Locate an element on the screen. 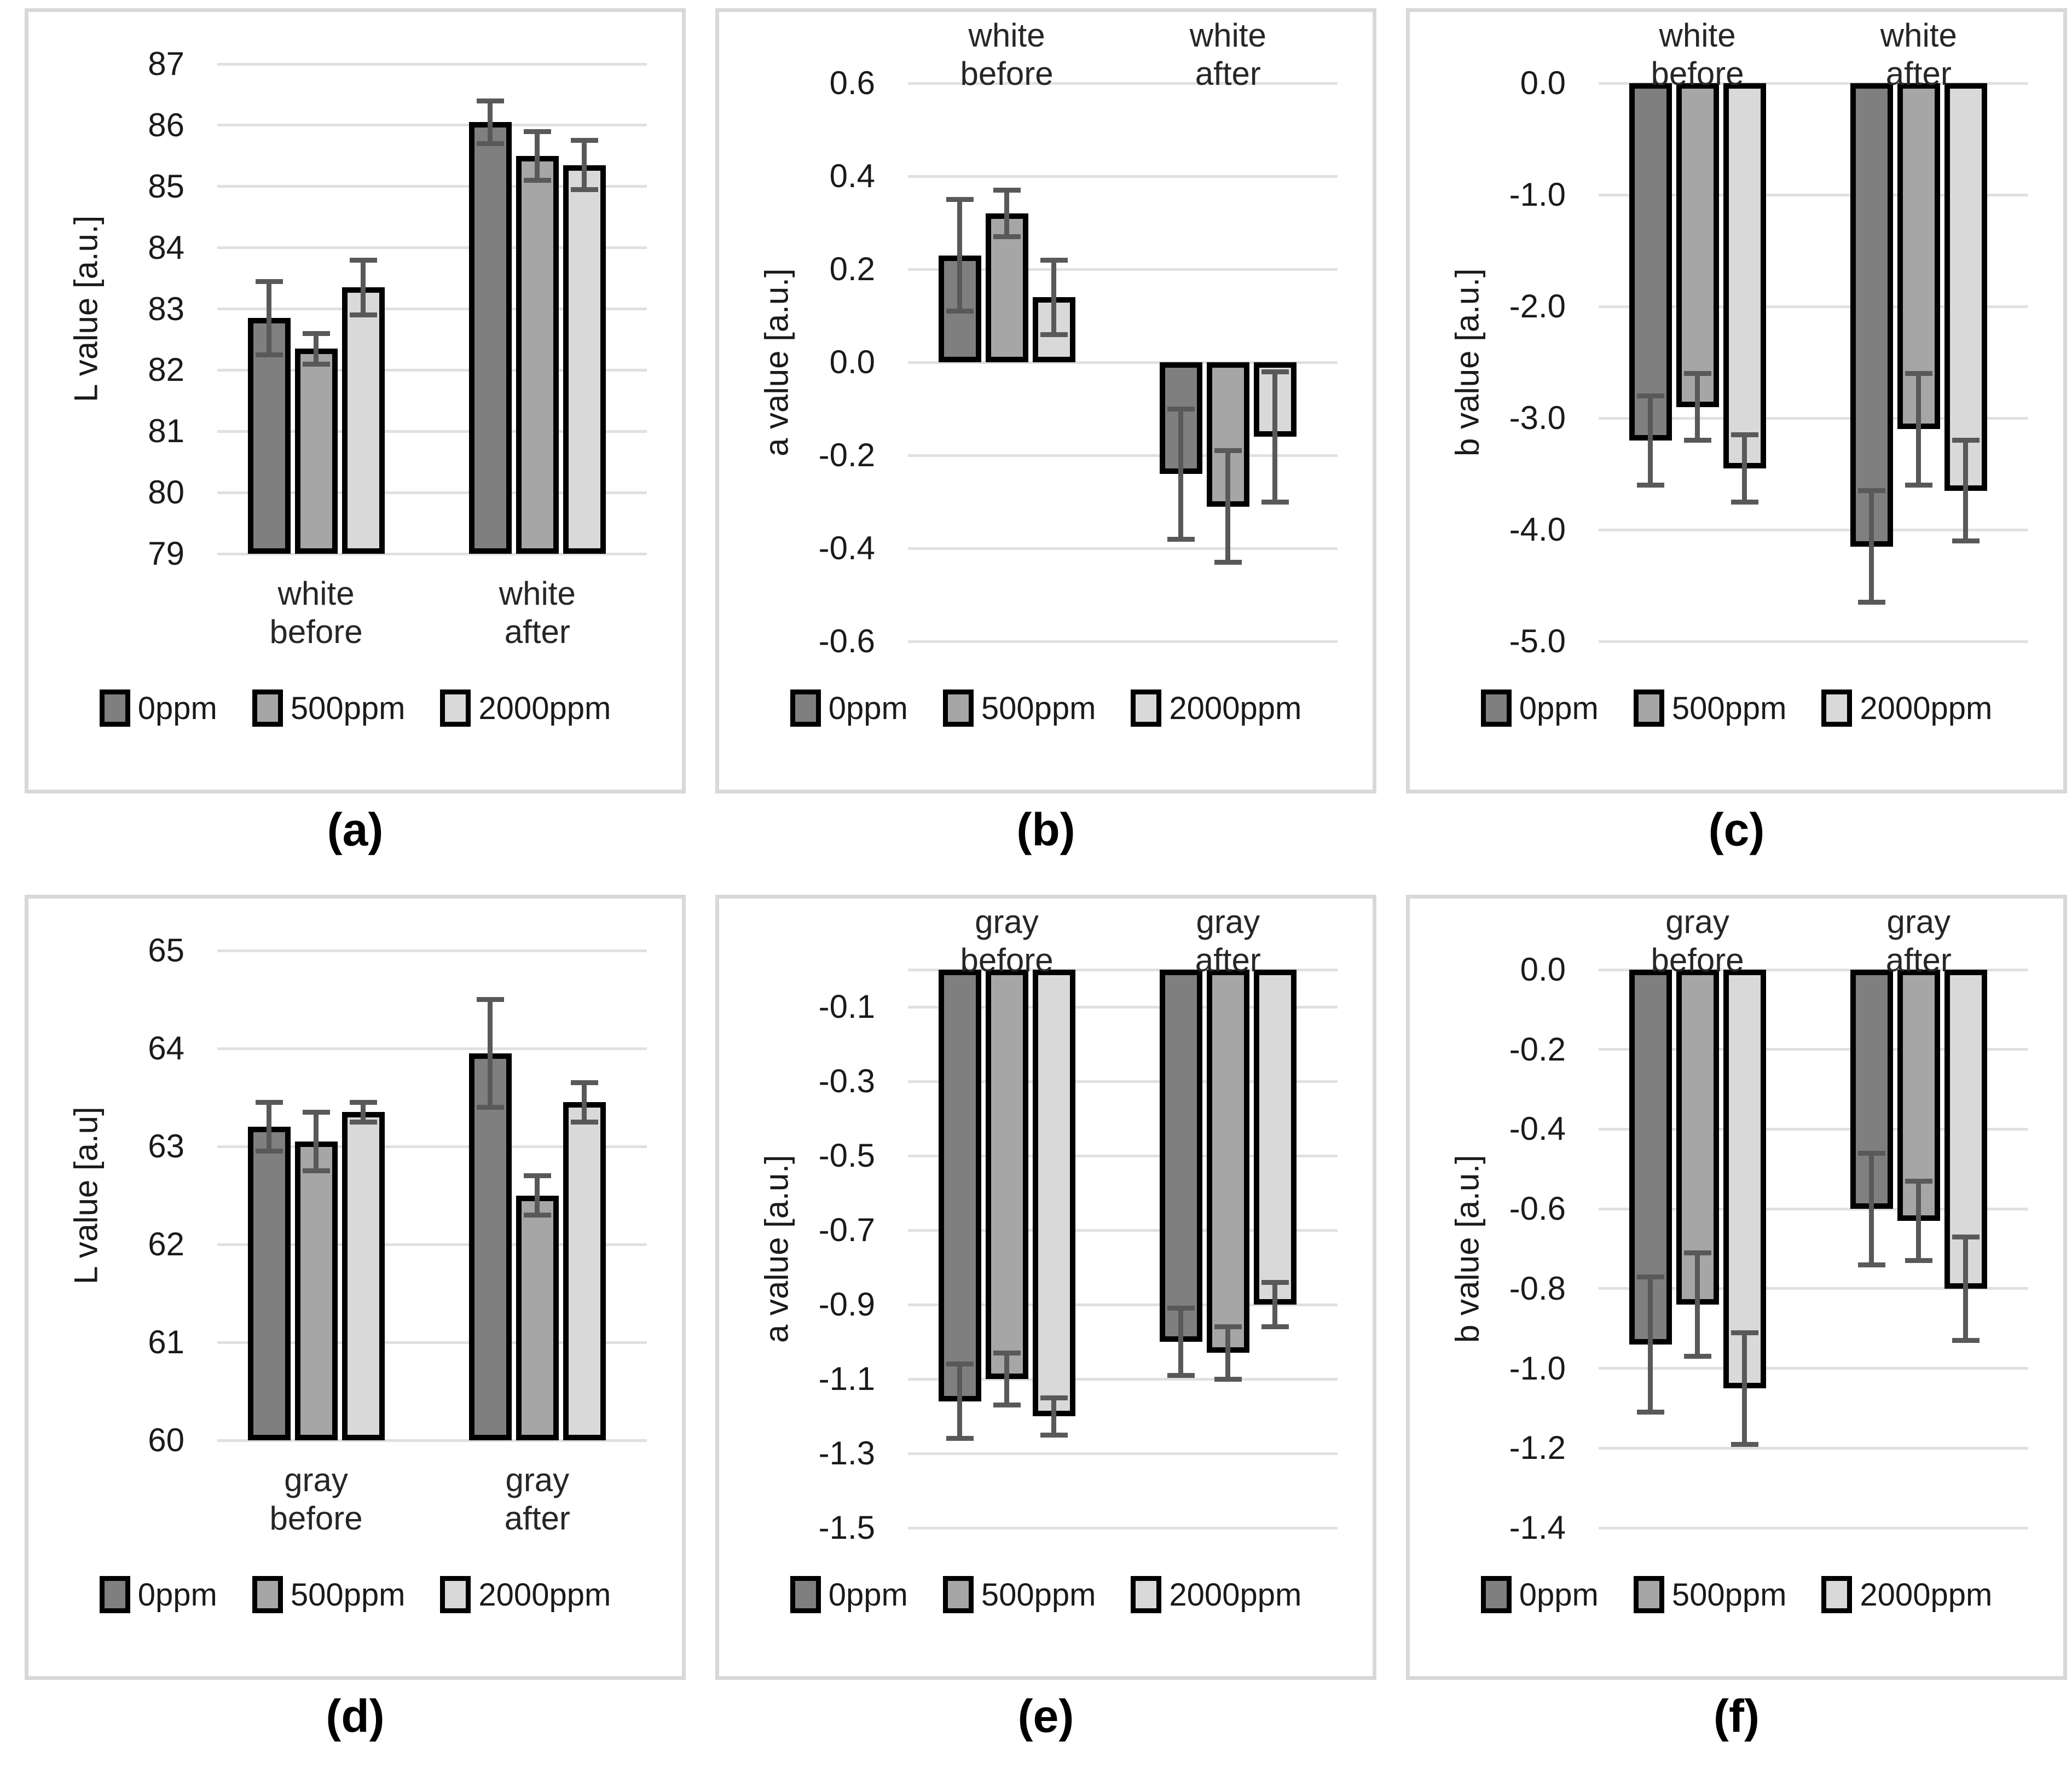 The height and width of the screenshot is (1773, 2072). y-tick-label: -0.5 is located at coordinates (846, 1155).